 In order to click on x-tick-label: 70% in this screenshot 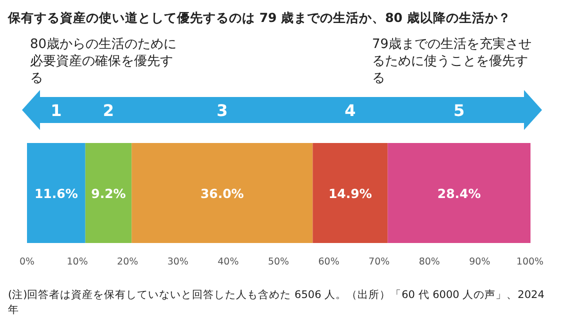, I will do `click(379, 262)`.